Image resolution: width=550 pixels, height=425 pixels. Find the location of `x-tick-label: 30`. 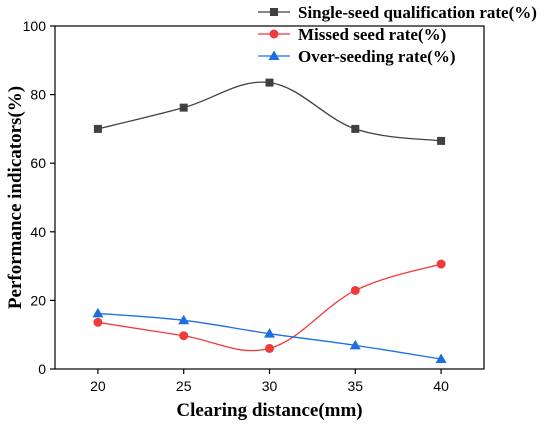

x-tick-label: 30 is located at coordinates (270, 386).